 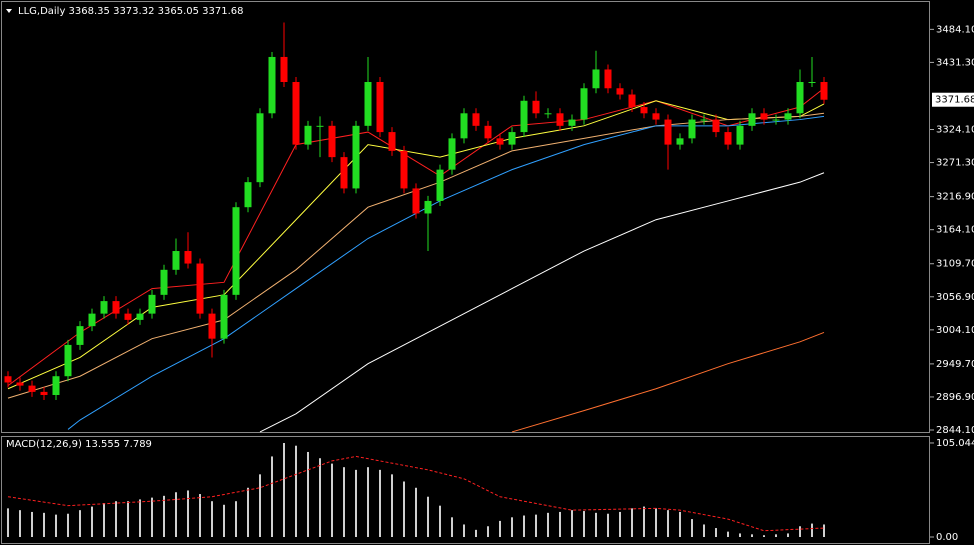 I want to click on y-tick-label: 3109.70, so click(x=955, y=264).